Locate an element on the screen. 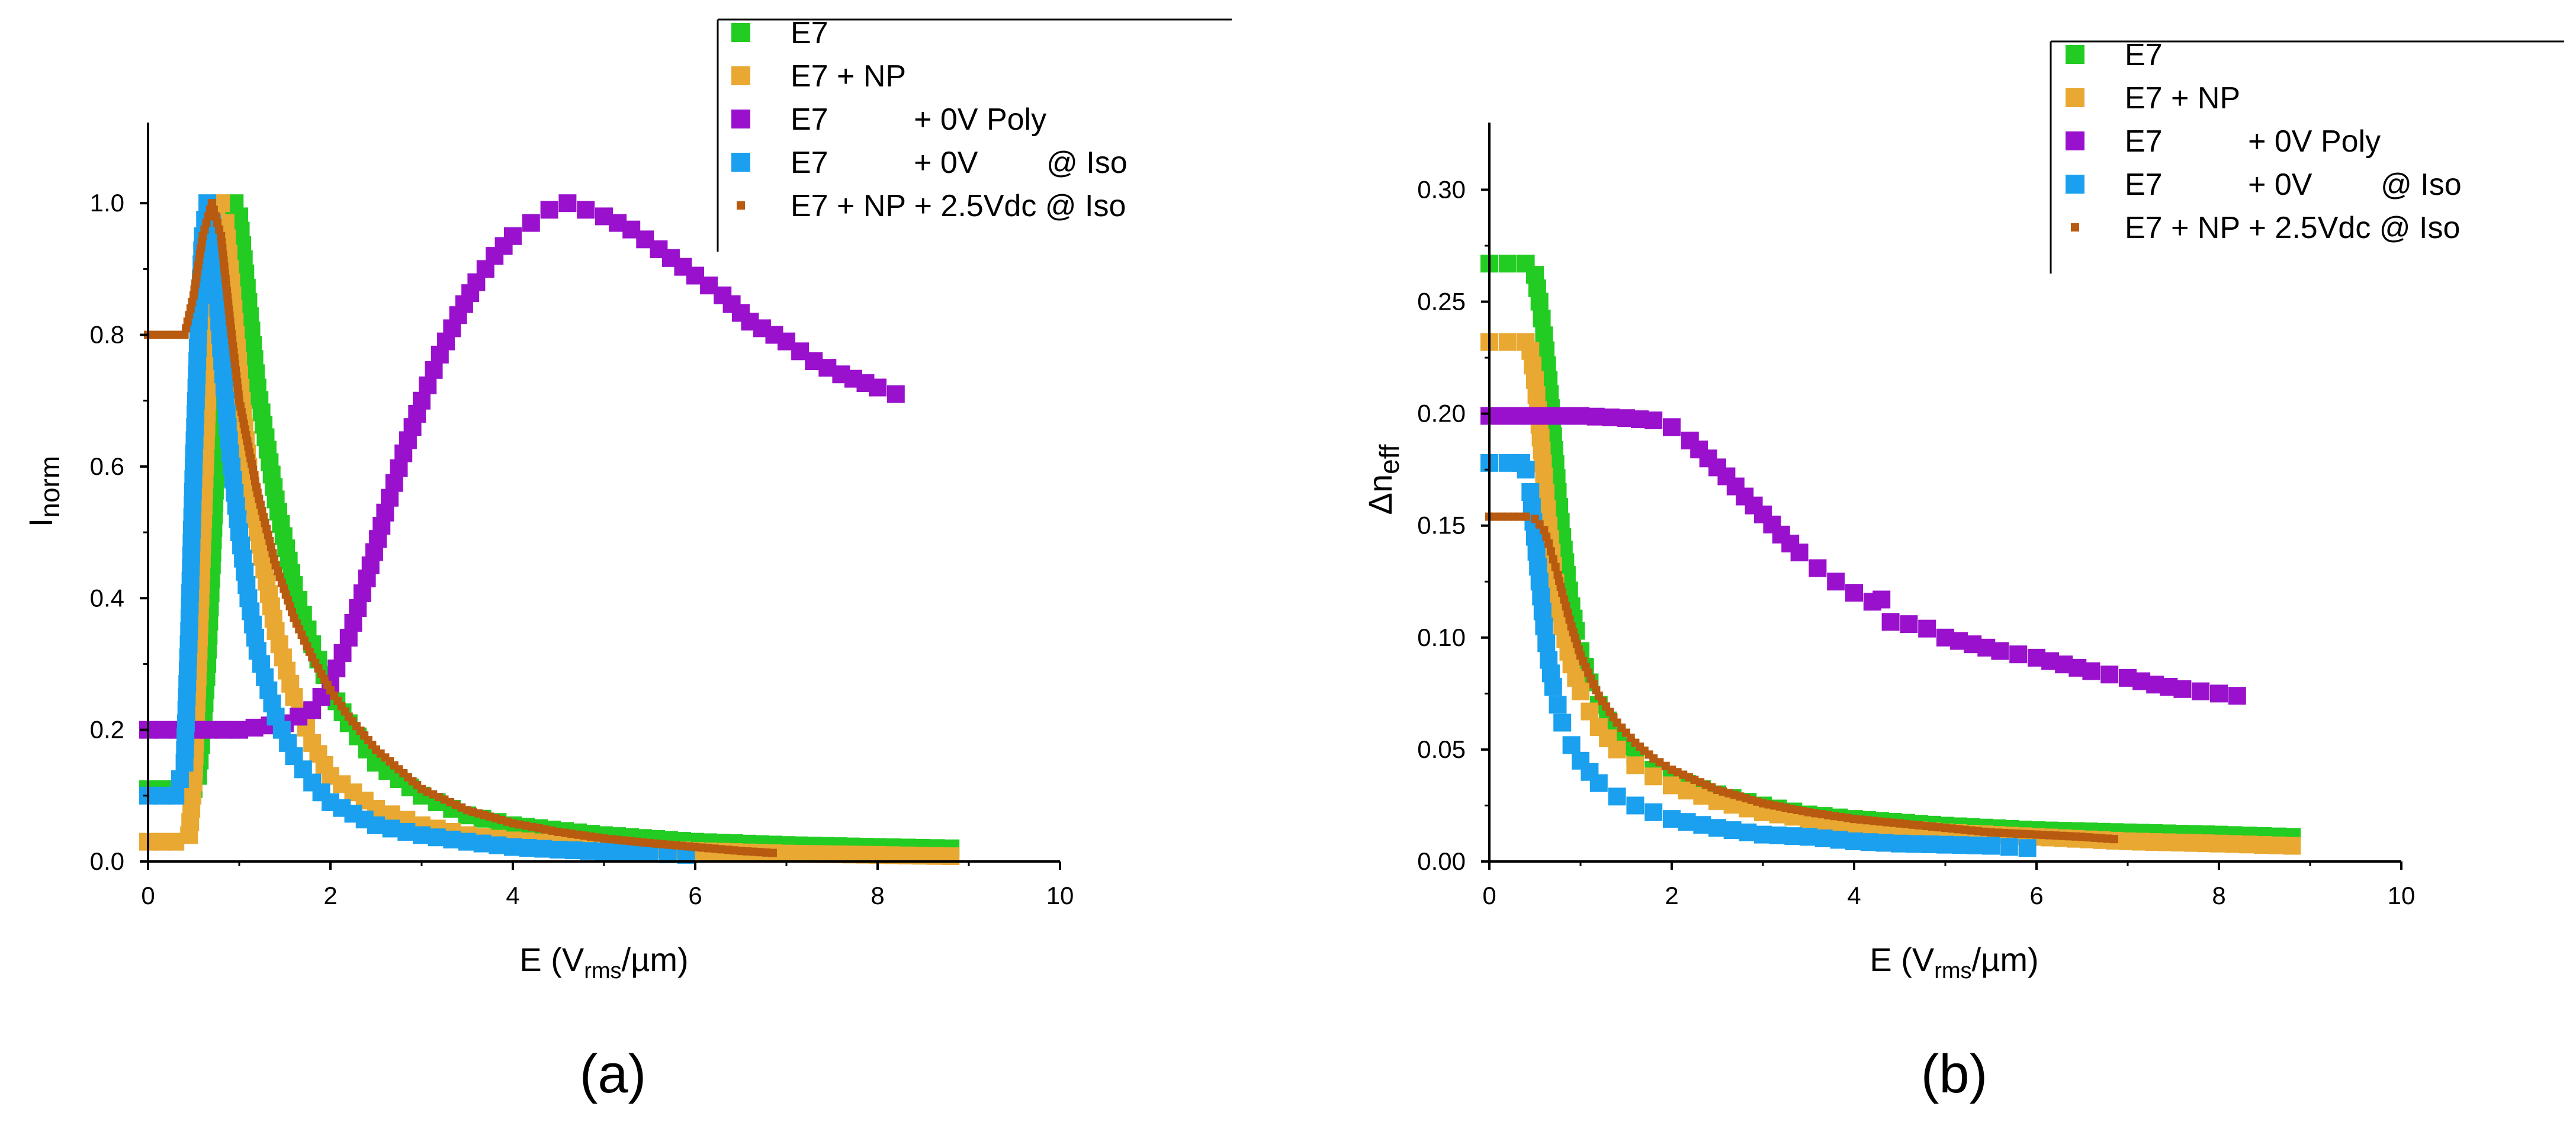  y-tick-label: 1.0 is located at coordinates (107, 203).